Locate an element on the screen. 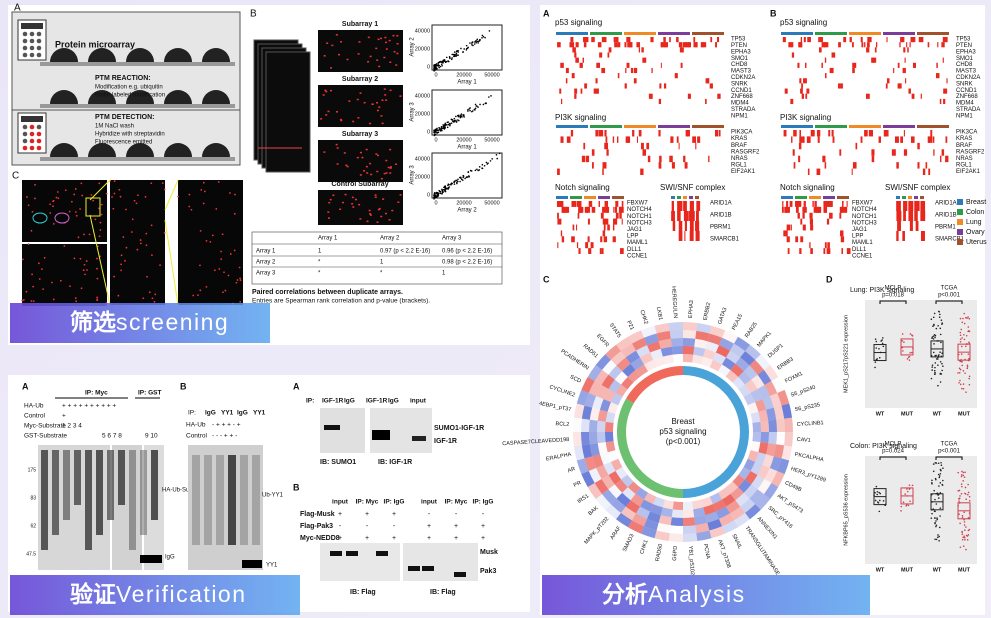  label: 20000 is located at coordinates (463, 75).